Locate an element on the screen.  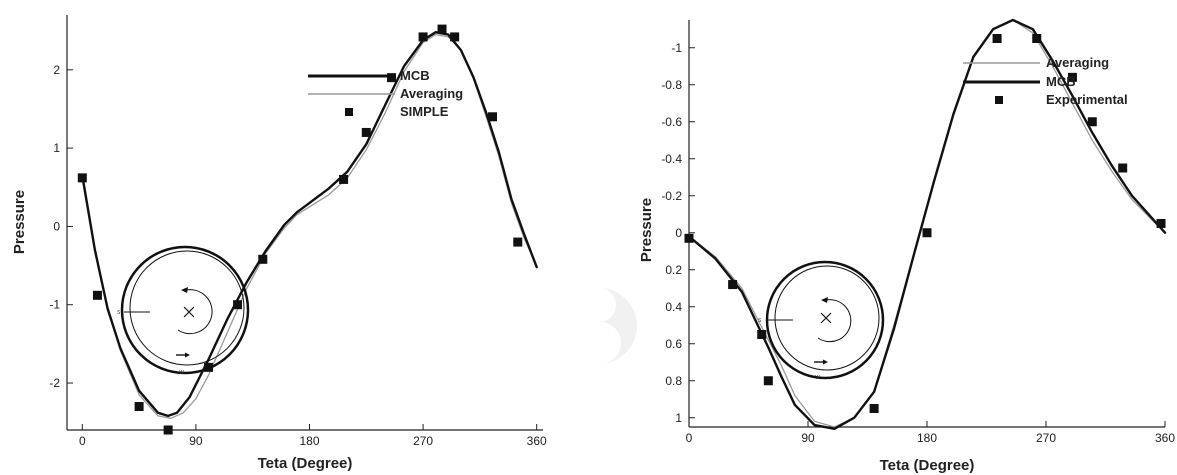
right-y-tick-label: 0.6 is located at coordinates (673, 344).